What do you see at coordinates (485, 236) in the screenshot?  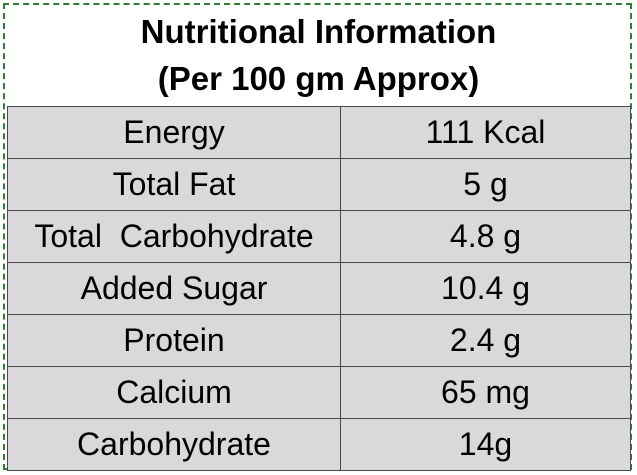 I see `nutrient-value: 4.8 g` at bounding box center [485, 236].